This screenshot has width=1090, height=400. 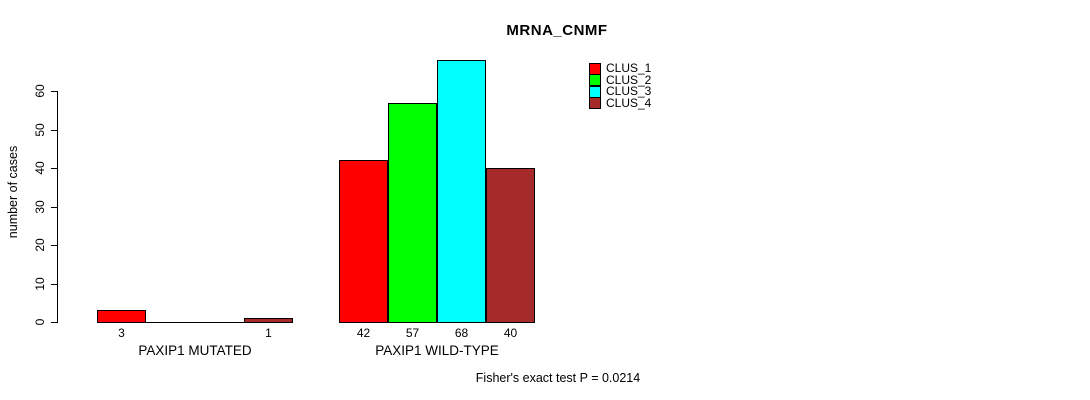 I want to click on y-axis-tick-label: 50, so click(x=40, y=130).